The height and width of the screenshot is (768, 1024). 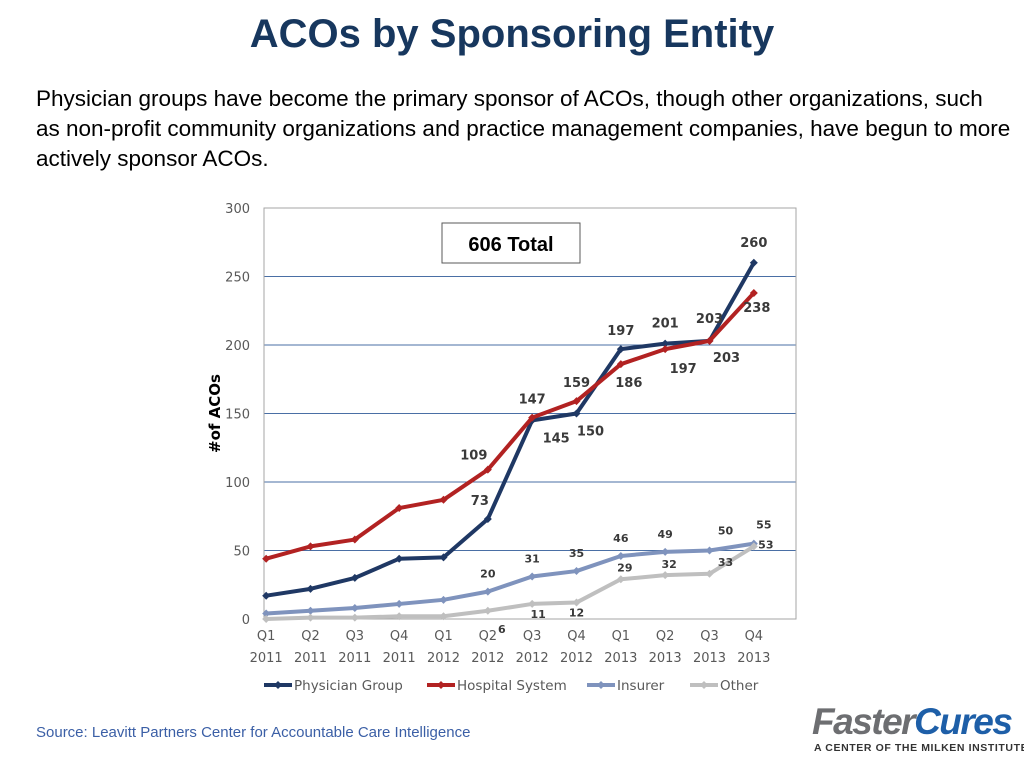 What do you see at coordinates (620, 331) in the screenshot?
I see `data-label-s0-8: 197` at bounding box center [620, 331].